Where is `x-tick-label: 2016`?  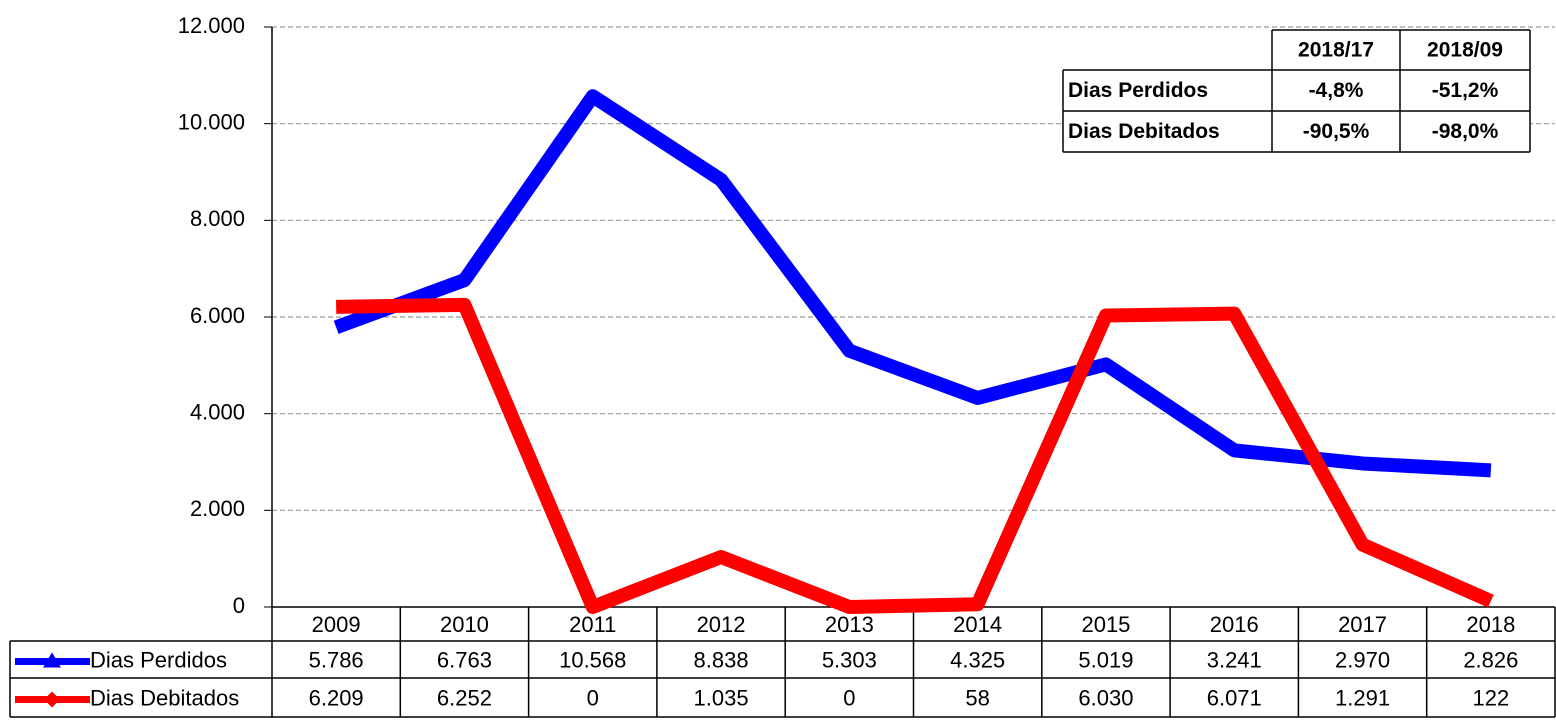 x-tick-label: 2016 is located at coordinates (1234, 624).